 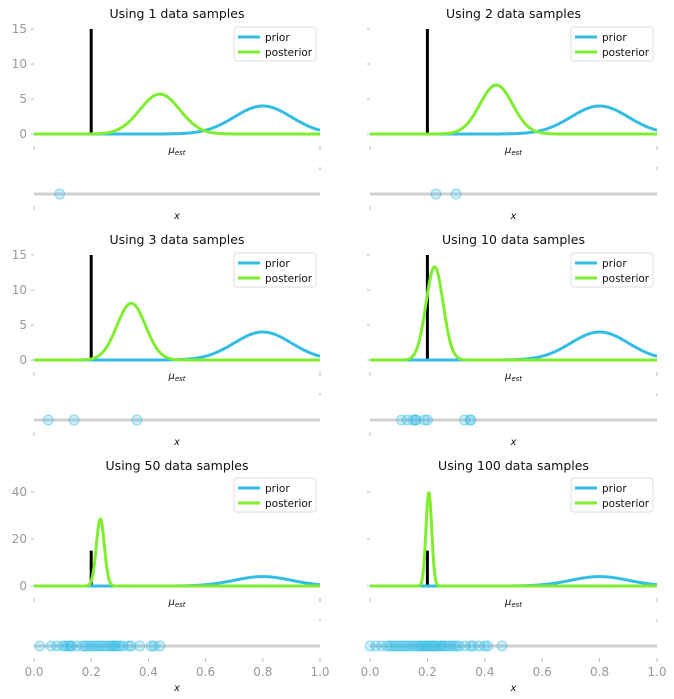 What do you see at coordinates (513, 13) in the screenshot?
I see `subplot-title: Using 2 data samples` at bounding box center [513, 13].